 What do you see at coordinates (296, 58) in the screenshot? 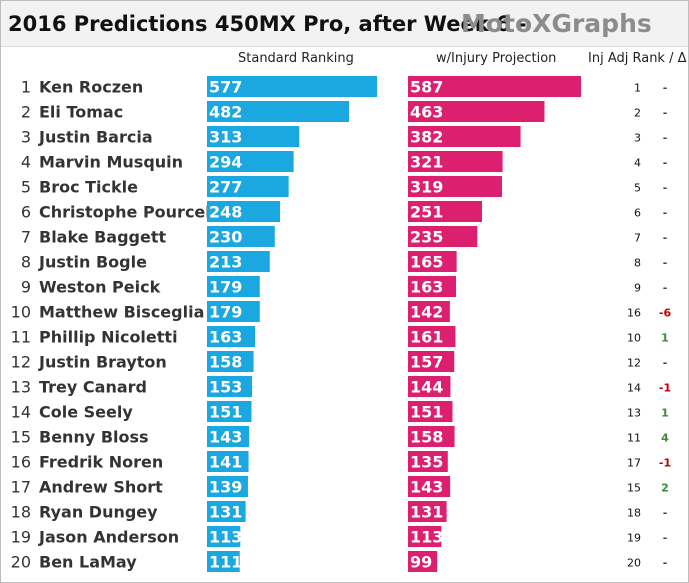
I see `standard-ranking-header: Standard Ranking` at bounding box center [296, 58].